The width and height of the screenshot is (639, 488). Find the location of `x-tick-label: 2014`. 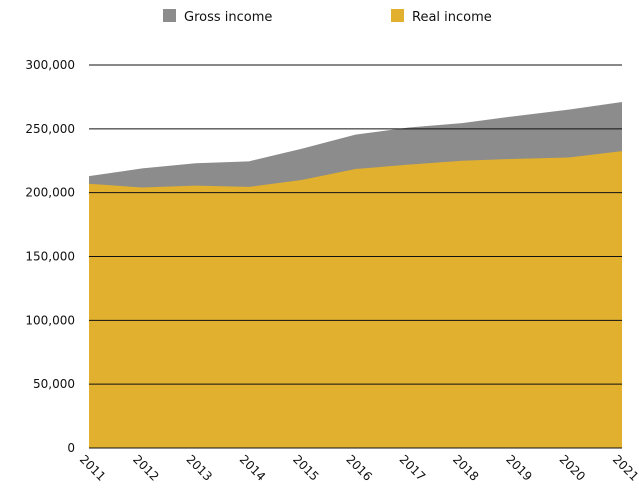

x-tick-label: 2014 is located at coordinates (252, 467).